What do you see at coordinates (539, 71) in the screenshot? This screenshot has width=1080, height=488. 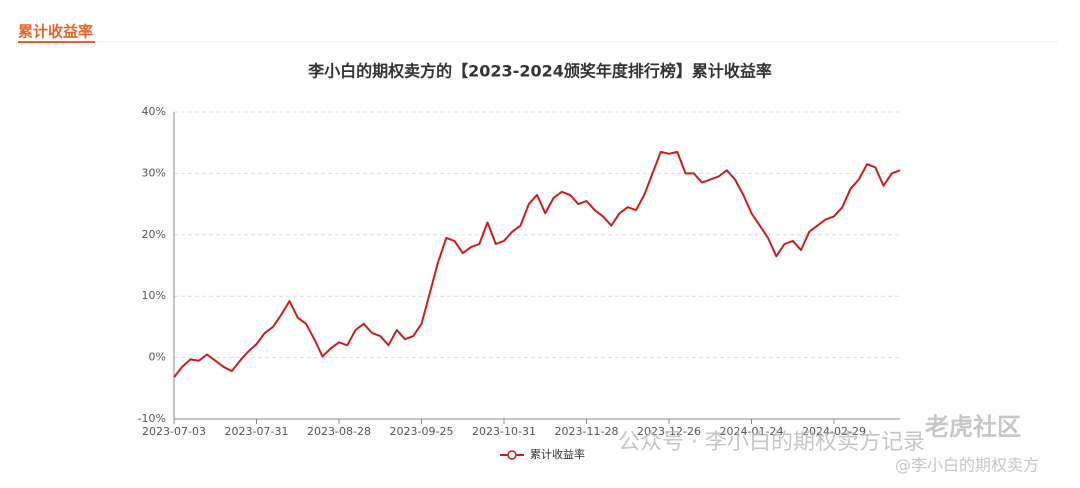 I see `chart-title: 李小白的期权卖方的【2023-2024颁奖年度排行榜】累计收益率` at bounding box center [539, 71].